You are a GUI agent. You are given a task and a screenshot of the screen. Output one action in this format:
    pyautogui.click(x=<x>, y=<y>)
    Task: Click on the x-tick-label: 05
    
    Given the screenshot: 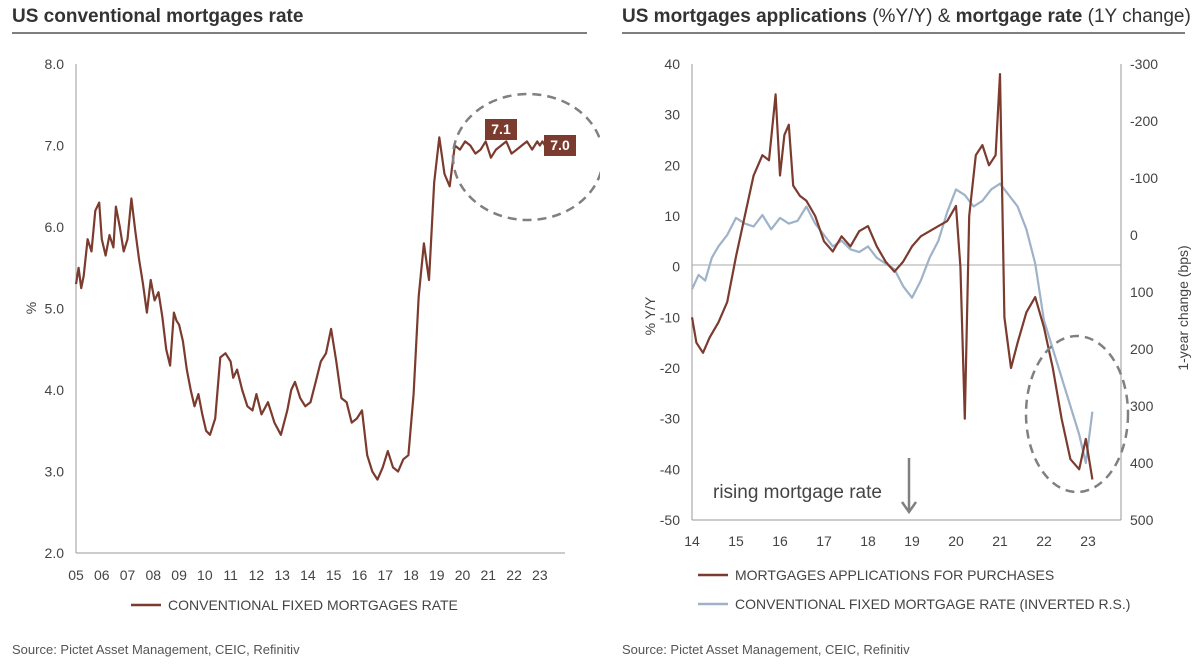 What is the action you would take?
    pyautogui.click(x=76, y=575)
    